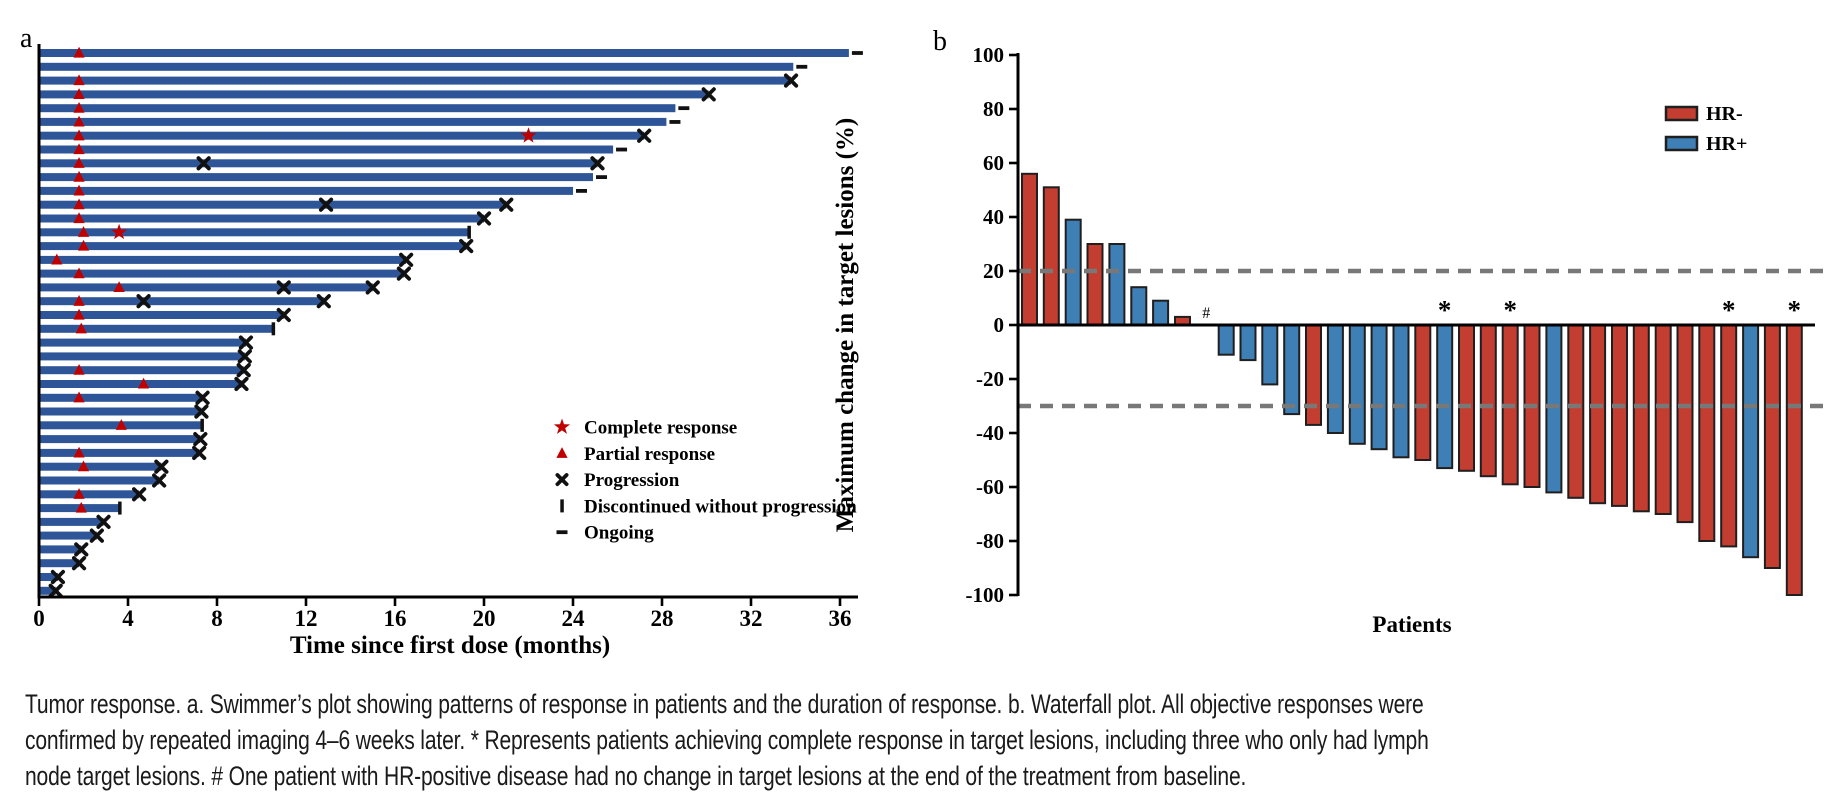 This screenshot has width=1835, height=803. Describe the element at coordinates (128, 618) in the screenshot. I see `swimmer-x-tick-label: 4` at that location.